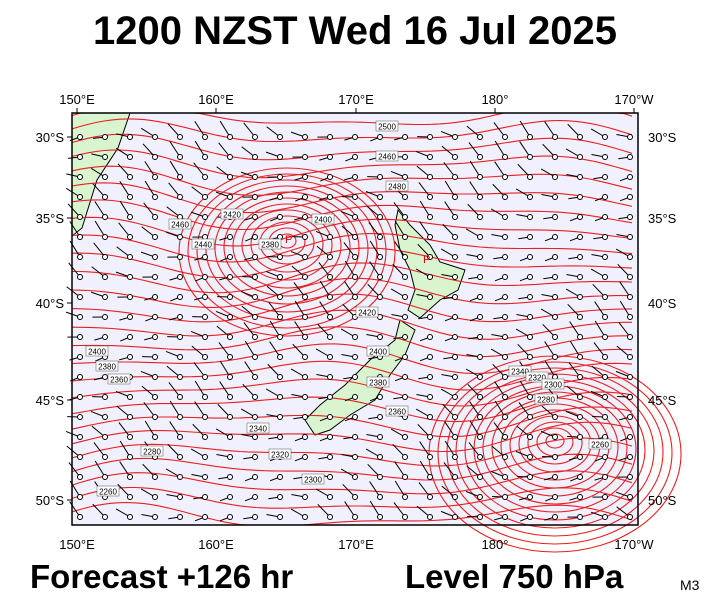  Describe the element at coordinates (50, 303) in the screenshot. I see `lat-label-left: 40°S` at that location.